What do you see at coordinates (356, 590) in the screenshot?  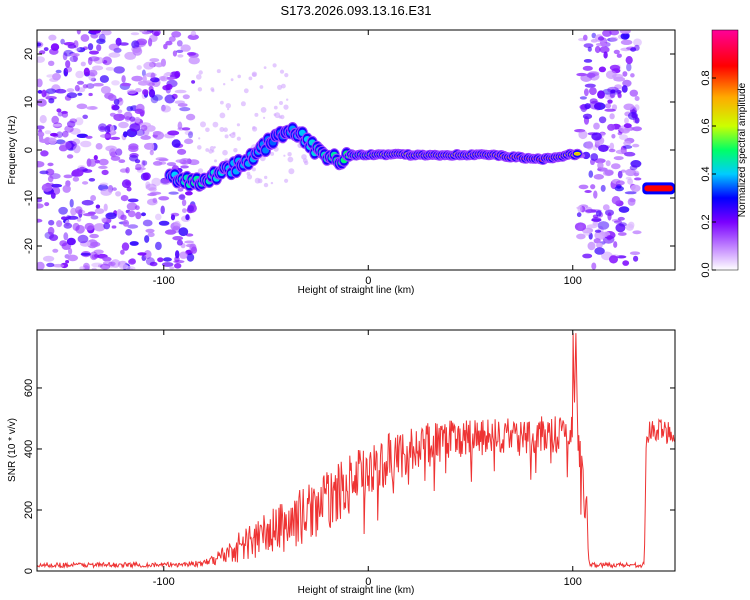 I see `snr-xlabel: Height of straight line (km)` at bounding box center [356, 590].